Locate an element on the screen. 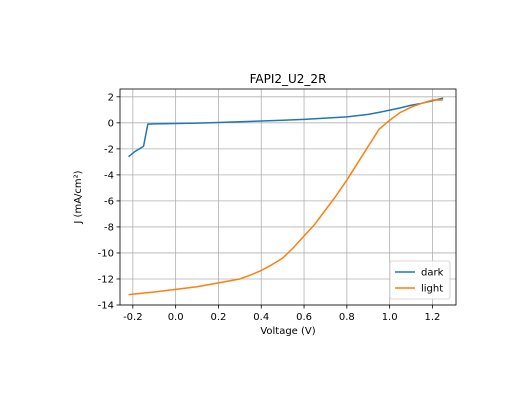 Image resolution: width=526 pixels, height=408 pixels. x-tick-label: 0.4 is located at coordinates (261, 317).